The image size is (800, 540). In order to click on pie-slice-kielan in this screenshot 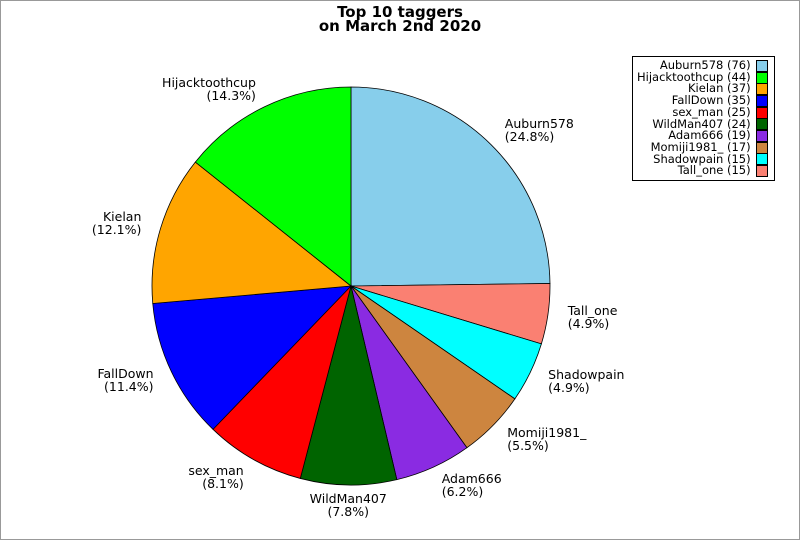, I will do `click(252, 232)`.